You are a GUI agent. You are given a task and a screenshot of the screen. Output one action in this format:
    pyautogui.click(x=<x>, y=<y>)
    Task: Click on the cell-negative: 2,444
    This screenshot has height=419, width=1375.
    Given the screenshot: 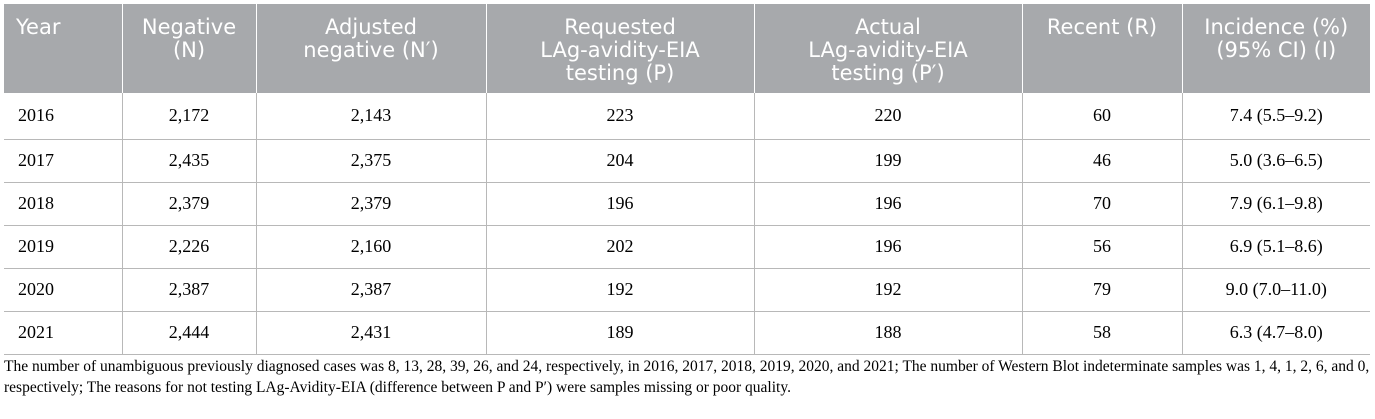 What is the action you would take?
    pyautogui.click(x=189, y=333)
    